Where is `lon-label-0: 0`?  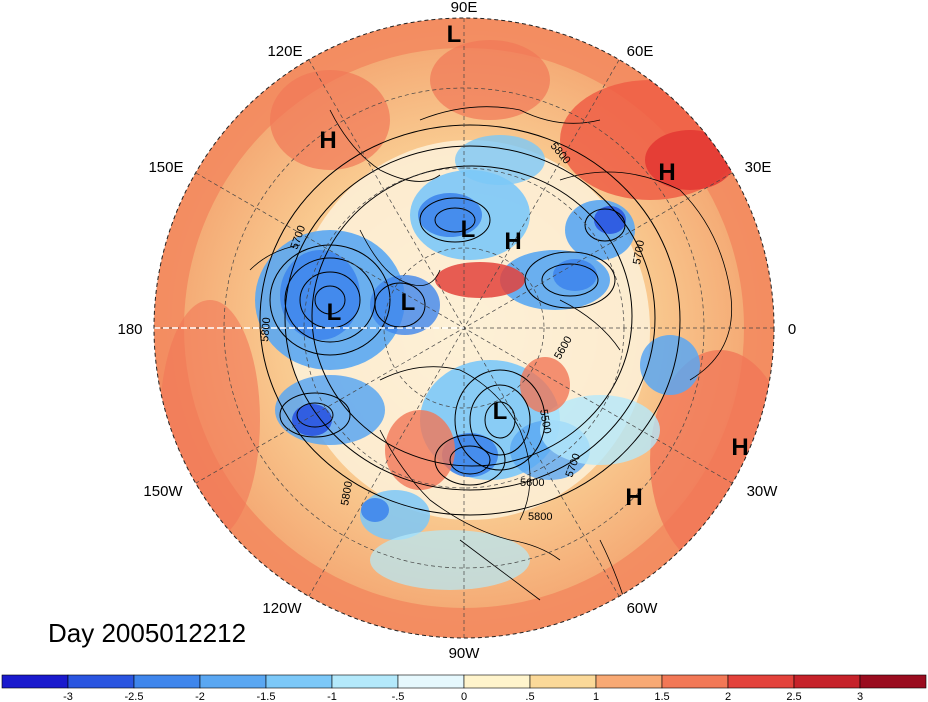
lon-label-0: 0 is located at coordinates (792, 329).